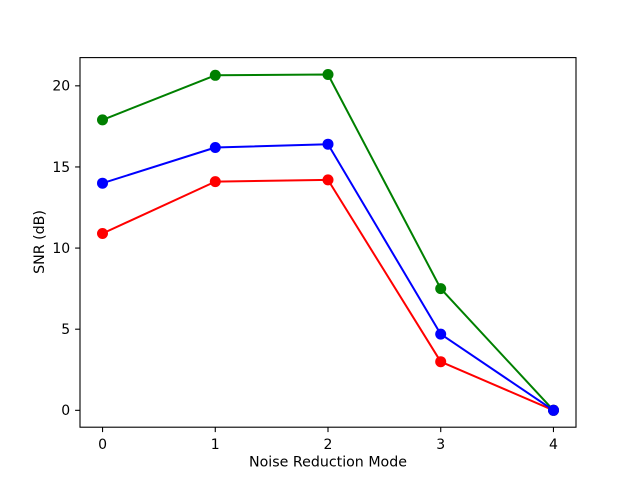 The width and height of the screenshot is (639, 480). I want to click on y-tick-label: 0, so click(65, 411).